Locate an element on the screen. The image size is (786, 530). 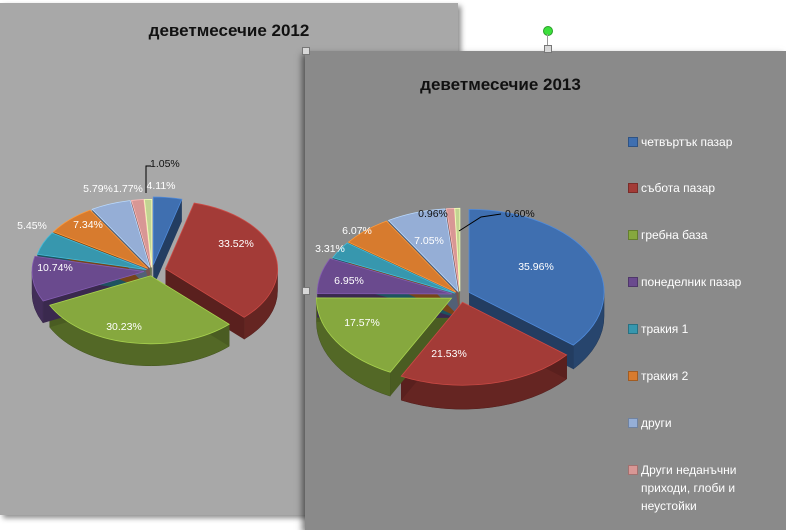
resize-handle-top-left is located at coordinates (306, 51).